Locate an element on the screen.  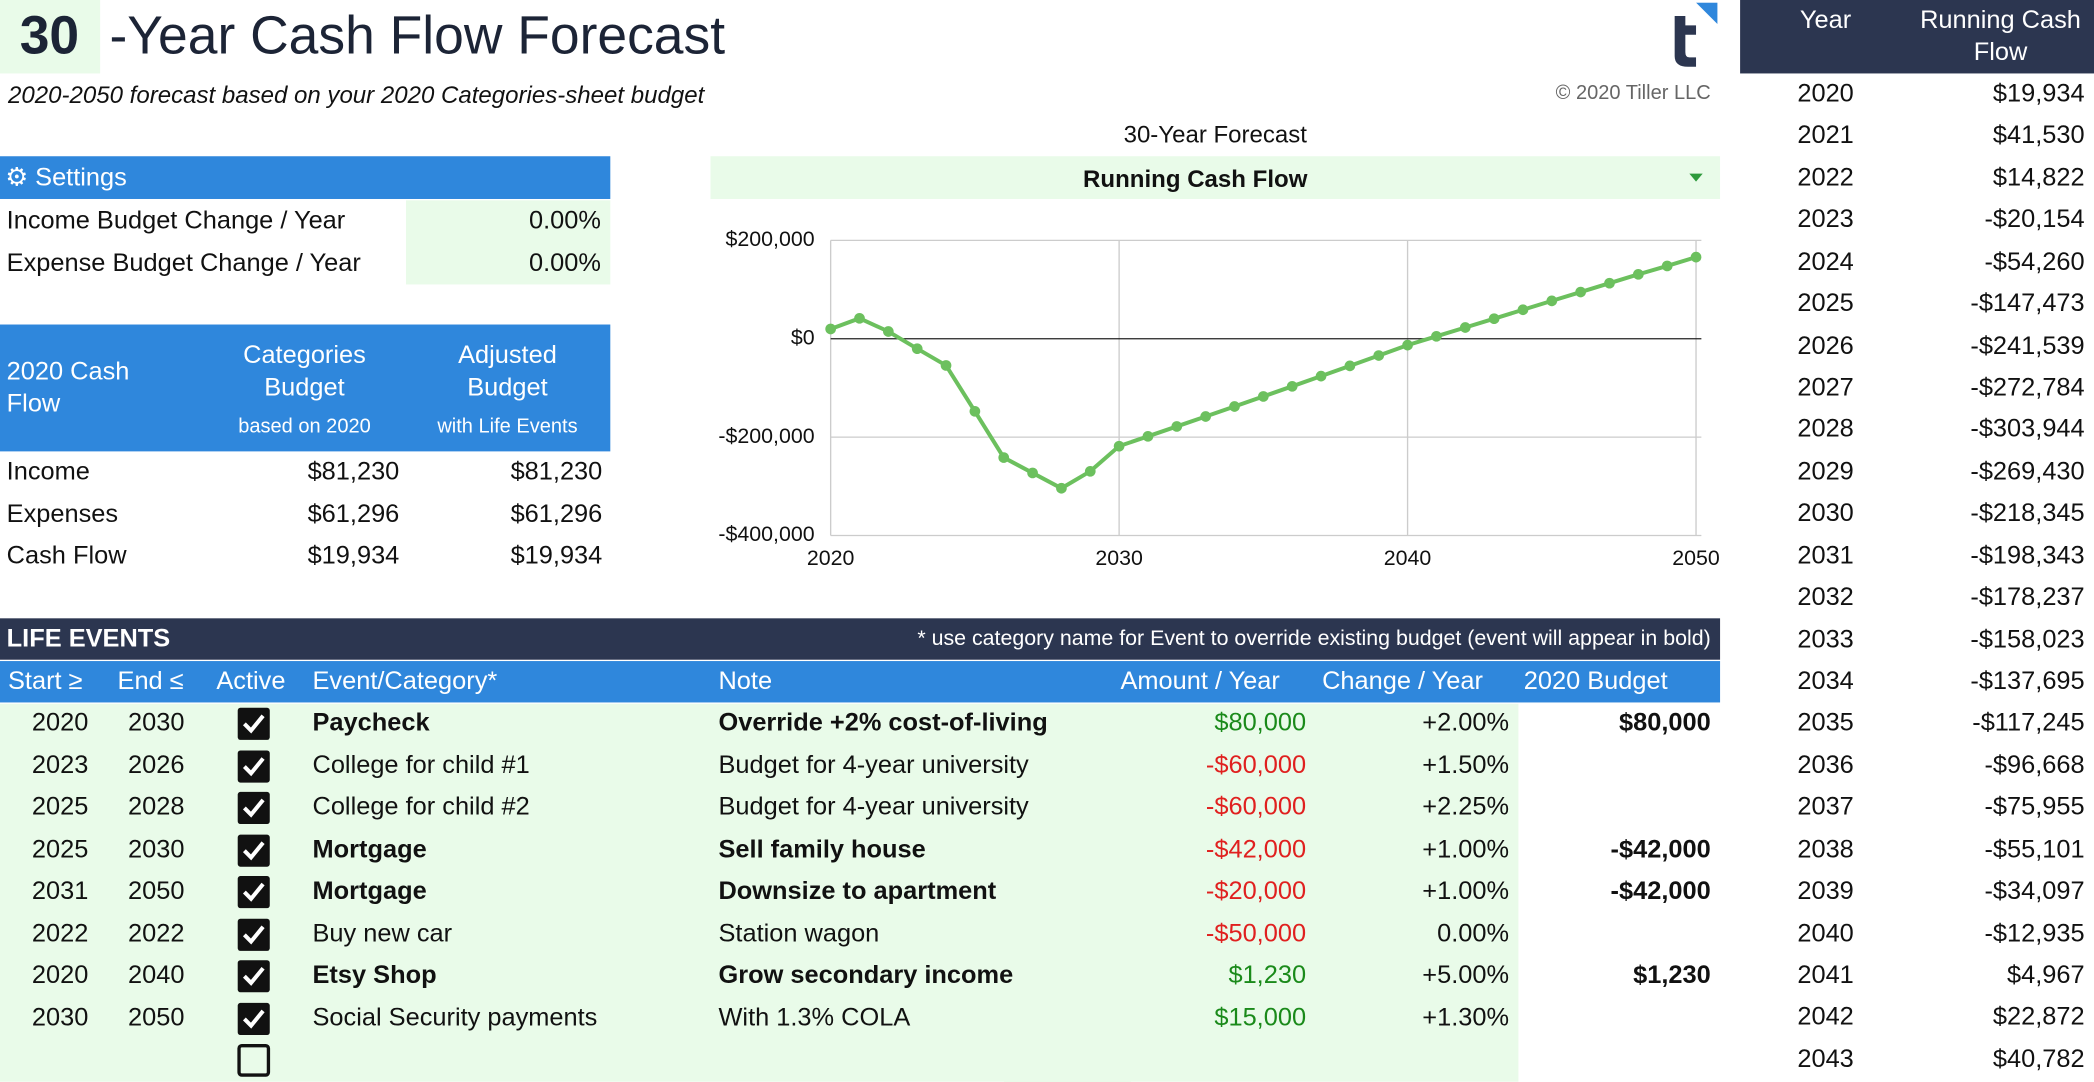
cell-event: Buy new car is located at coordinates (382, 933).